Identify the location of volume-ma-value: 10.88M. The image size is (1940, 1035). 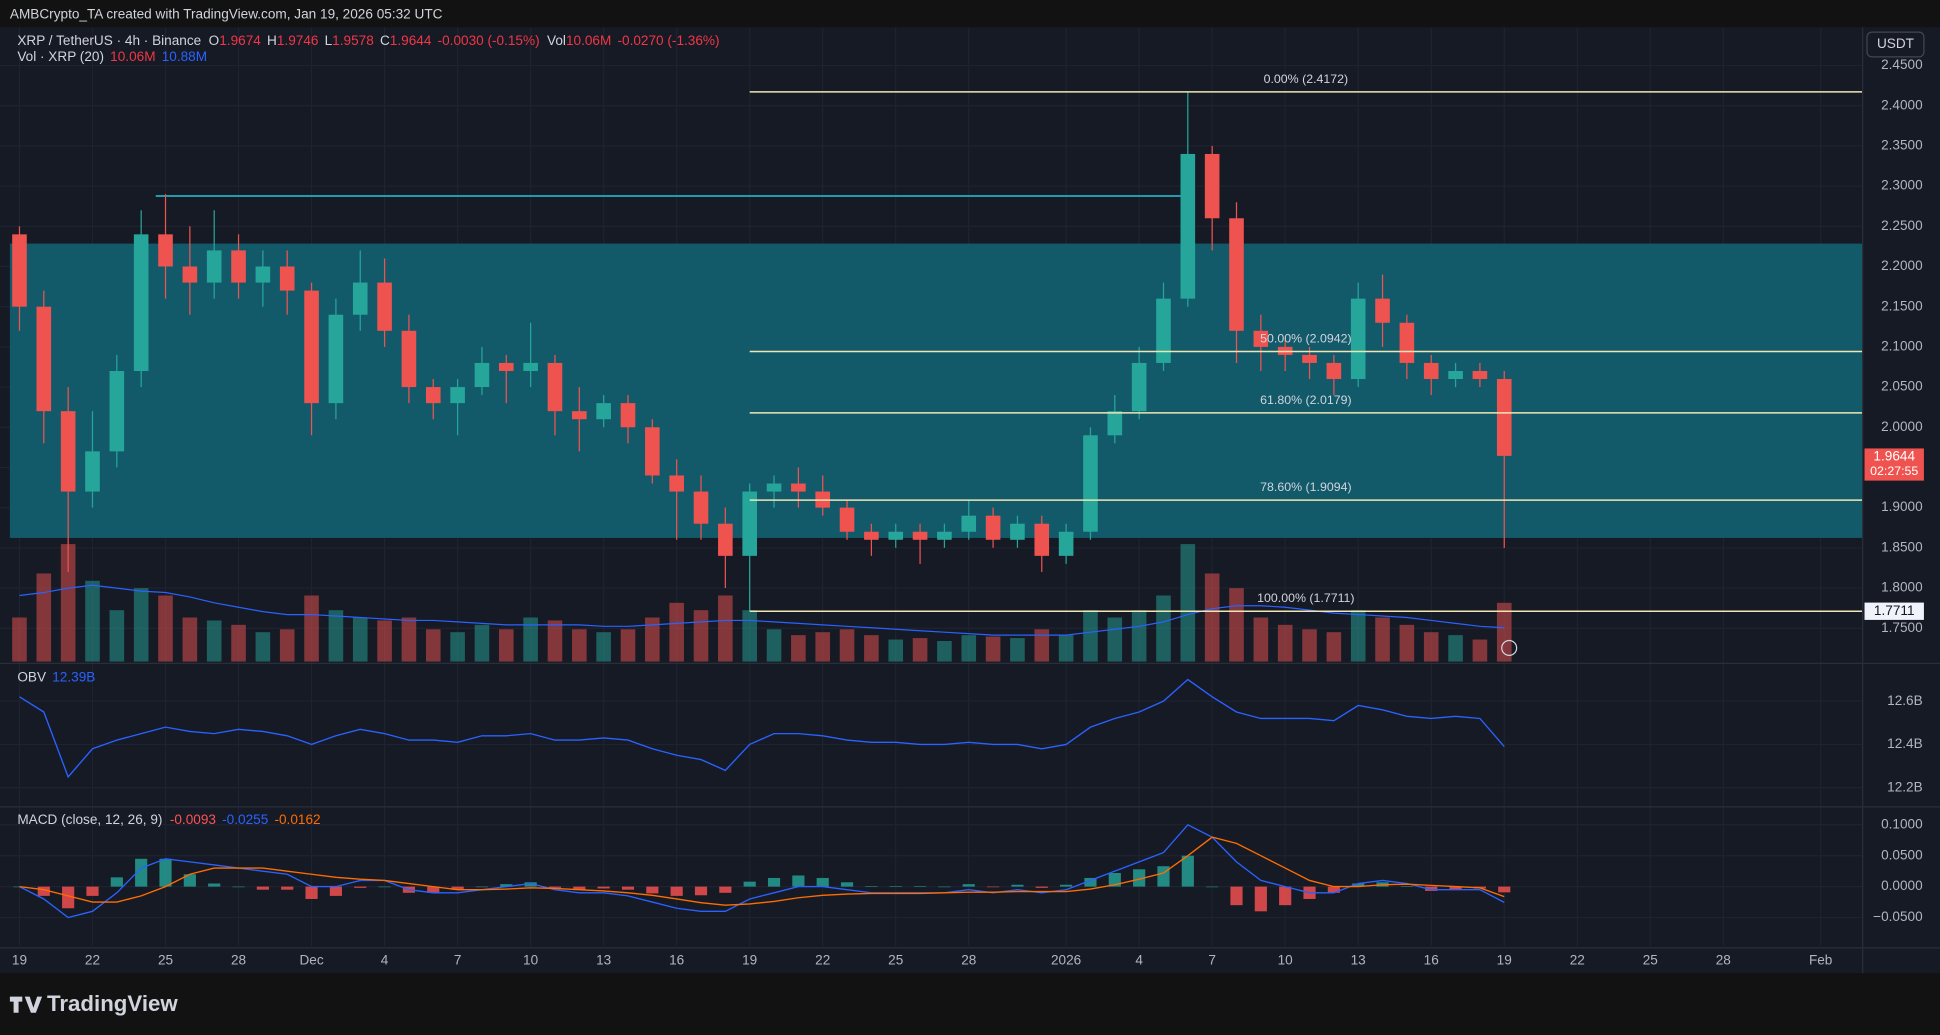
(184, 55).